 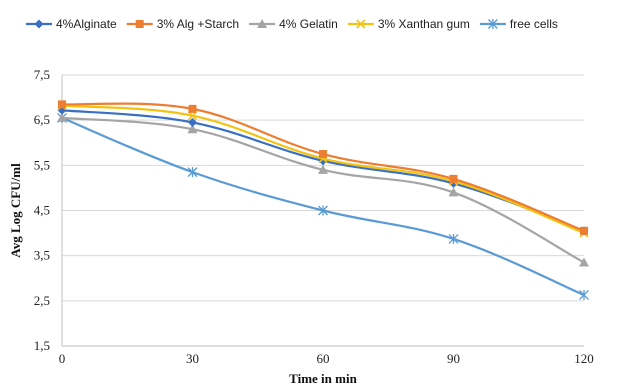 I want to click on x-tick-label: 60, so click(x=323, y=358).